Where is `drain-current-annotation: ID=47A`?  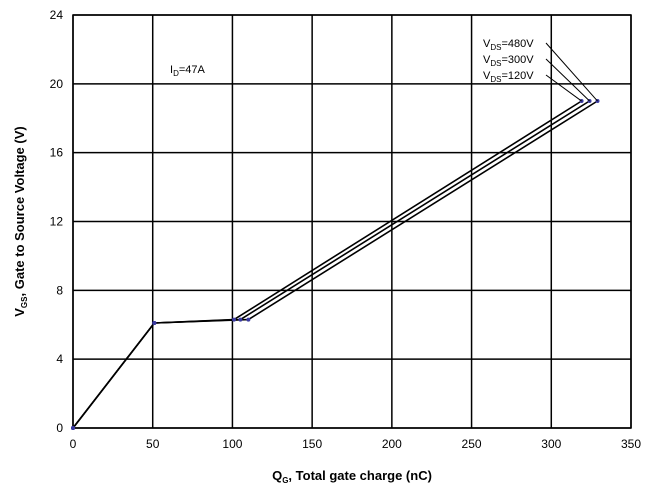 drain-current-annotation: ID=47A is located at coordinates (188, 71).